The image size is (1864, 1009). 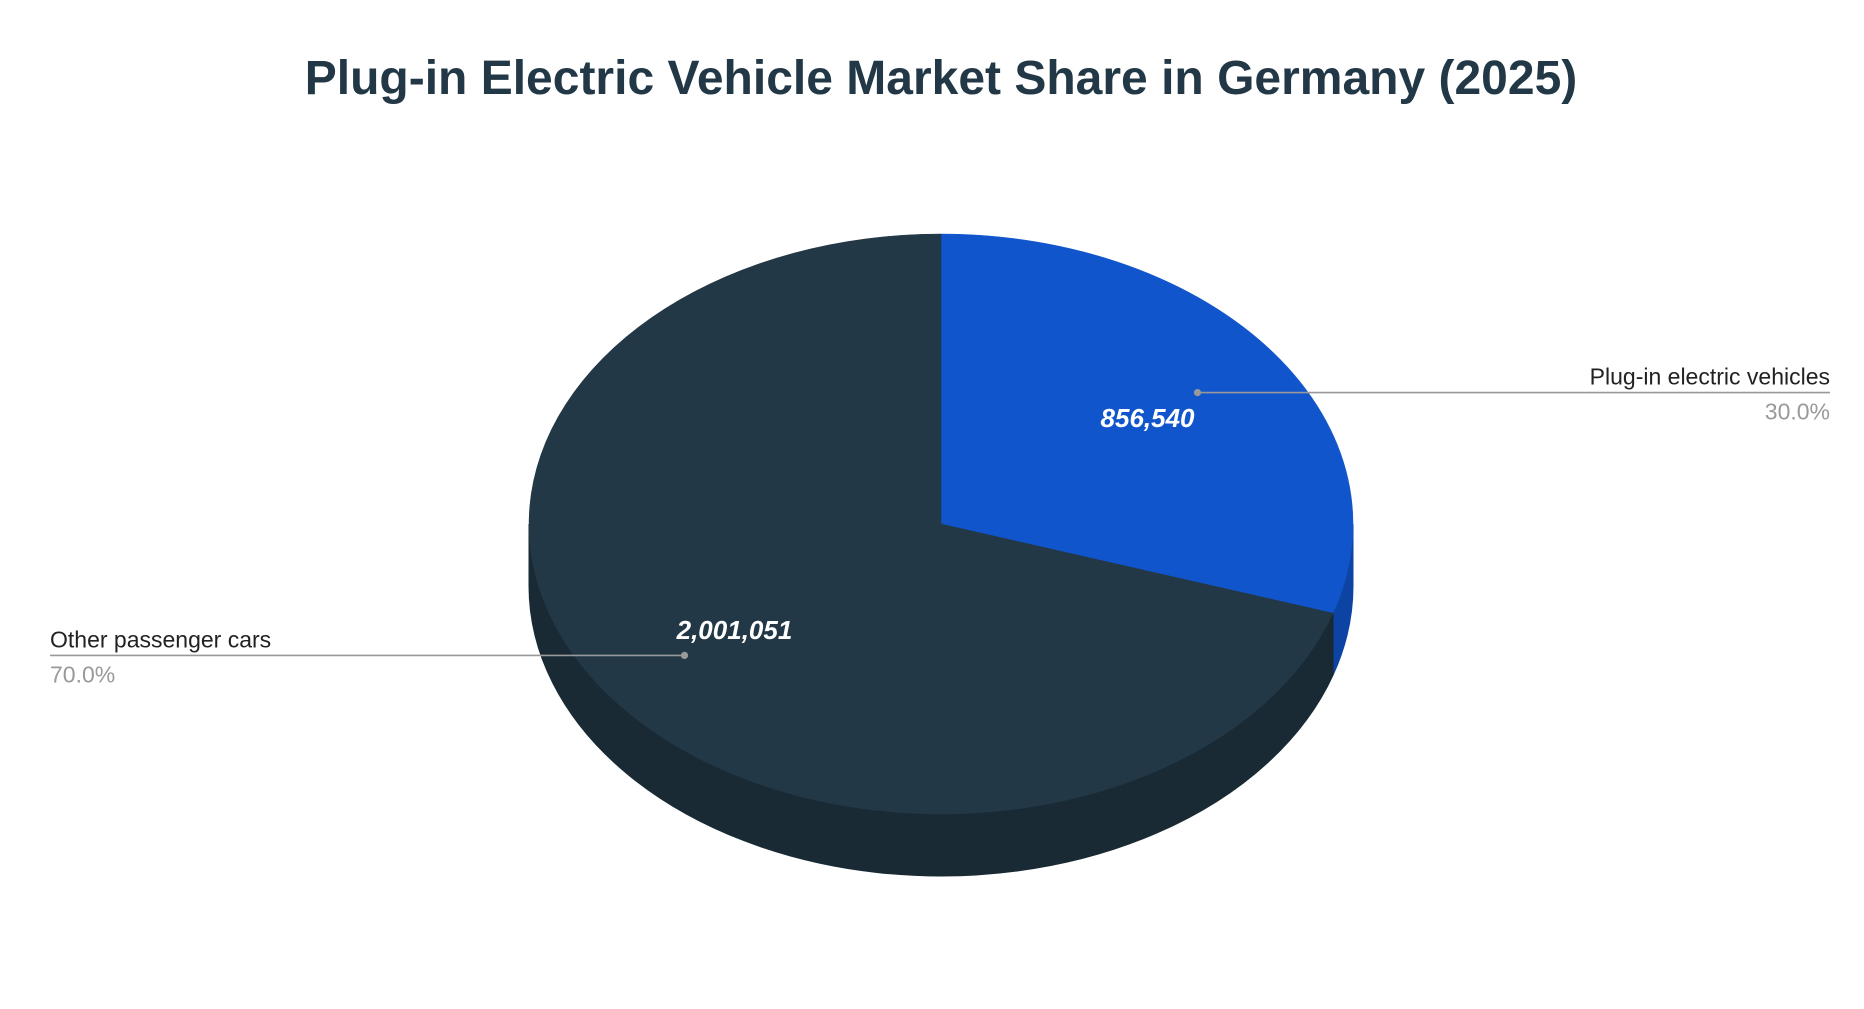 What do you see at coordinates (734, 630) in the screenshot?
I see `slice-value-label: 2,001,051` at bounding box center [734, 630].